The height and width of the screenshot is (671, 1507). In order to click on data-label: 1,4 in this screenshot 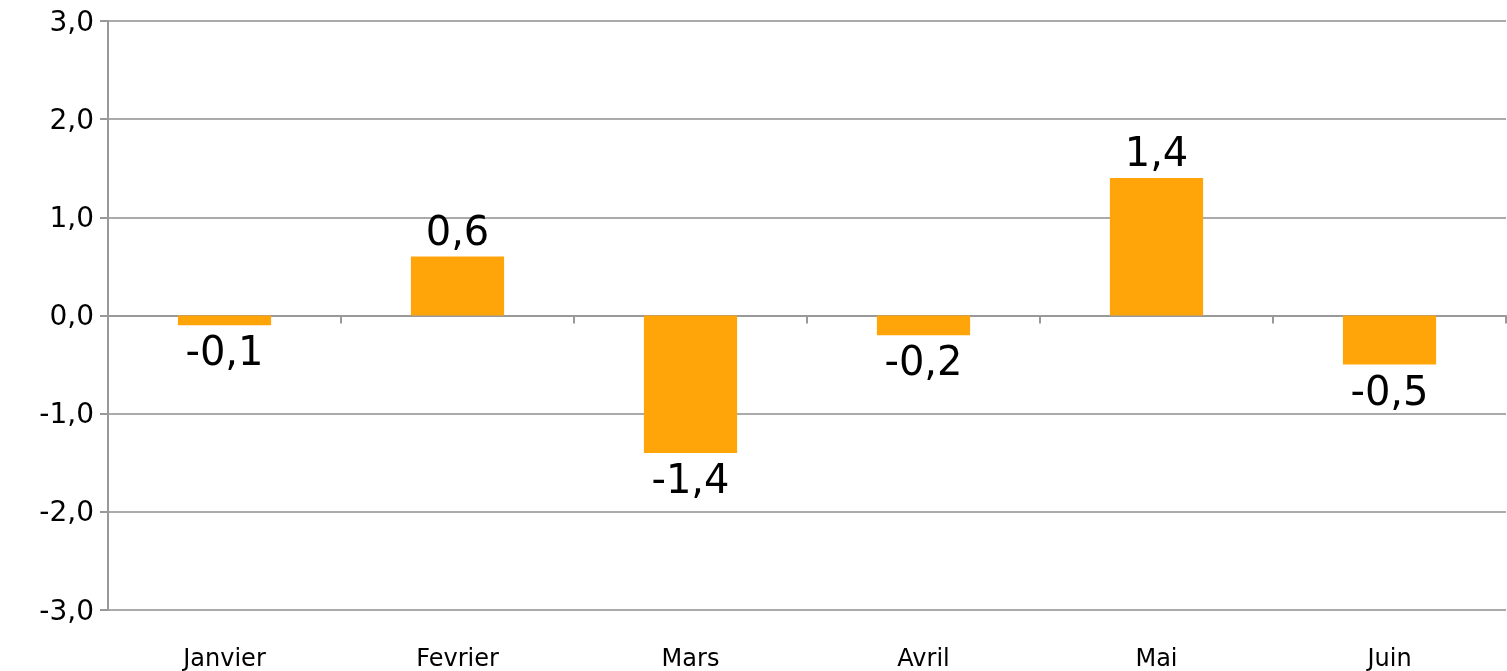, I will do `click(1156, 152)`.